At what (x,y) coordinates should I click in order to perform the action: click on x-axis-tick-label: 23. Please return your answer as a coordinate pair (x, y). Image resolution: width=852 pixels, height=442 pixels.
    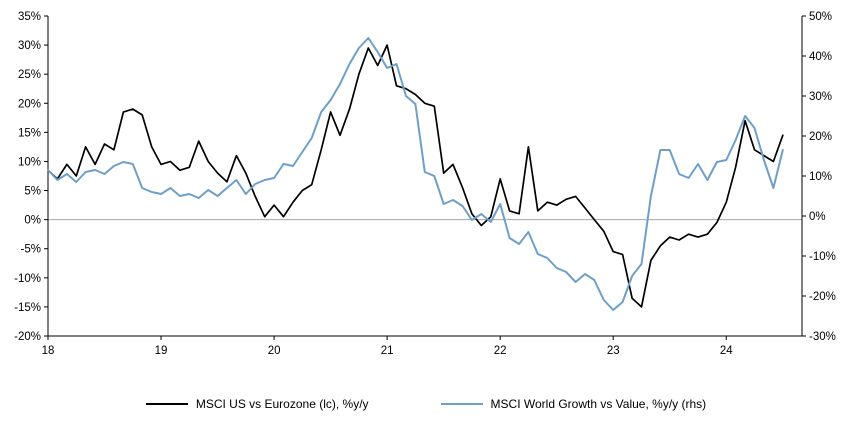
    Looking at the image, I should click on (613, 351).